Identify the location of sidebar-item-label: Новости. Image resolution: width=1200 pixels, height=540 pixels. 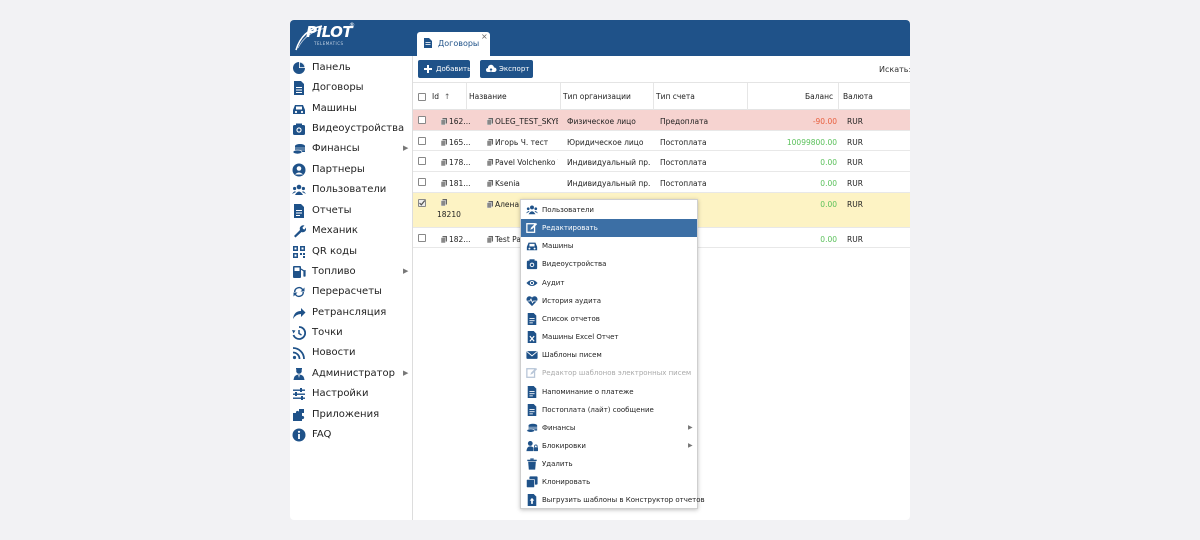
(334, 352).